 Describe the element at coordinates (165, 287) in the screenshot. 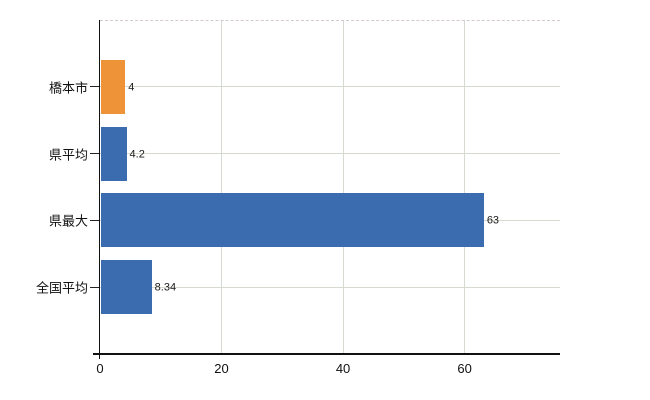

I see `bar-value-label: 8.34` at that location.